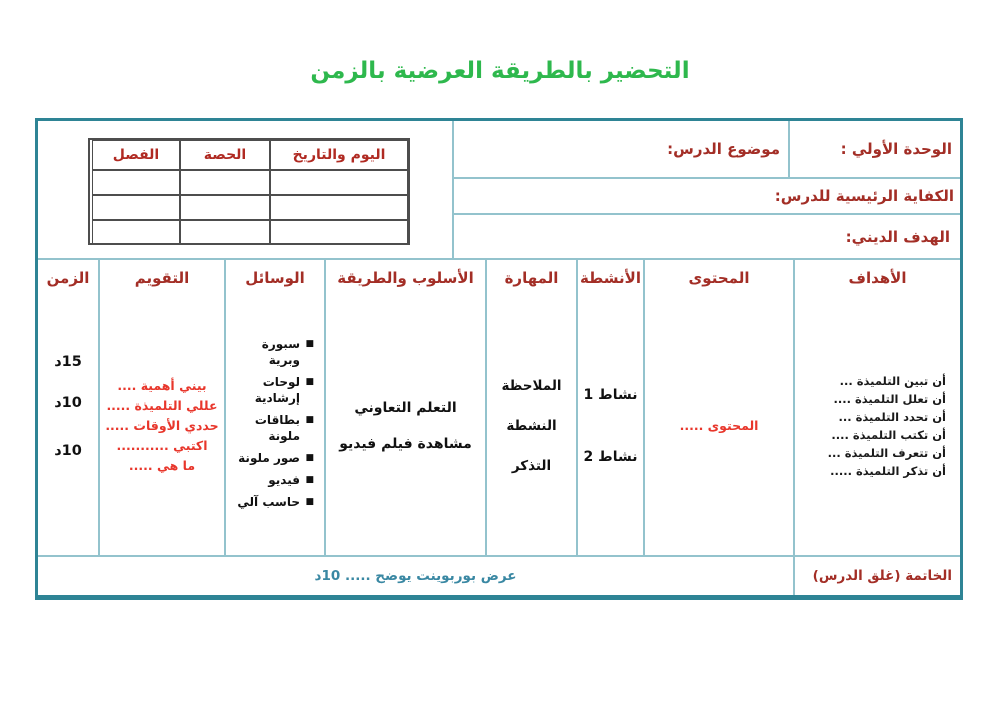 This screenshot has height=707, width=1000. I want to click on activity-item: نشاط 1, so click(610, 394).